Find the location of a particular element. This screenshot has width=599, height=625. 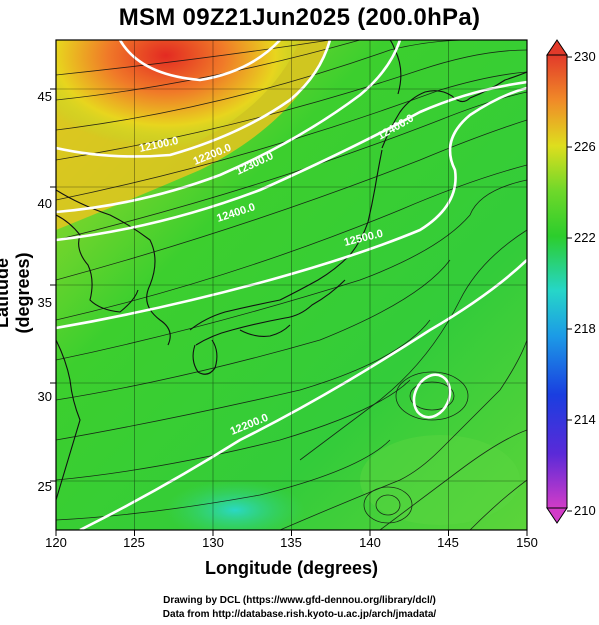

hokkaido-coast is located at coordinates (426, 119).